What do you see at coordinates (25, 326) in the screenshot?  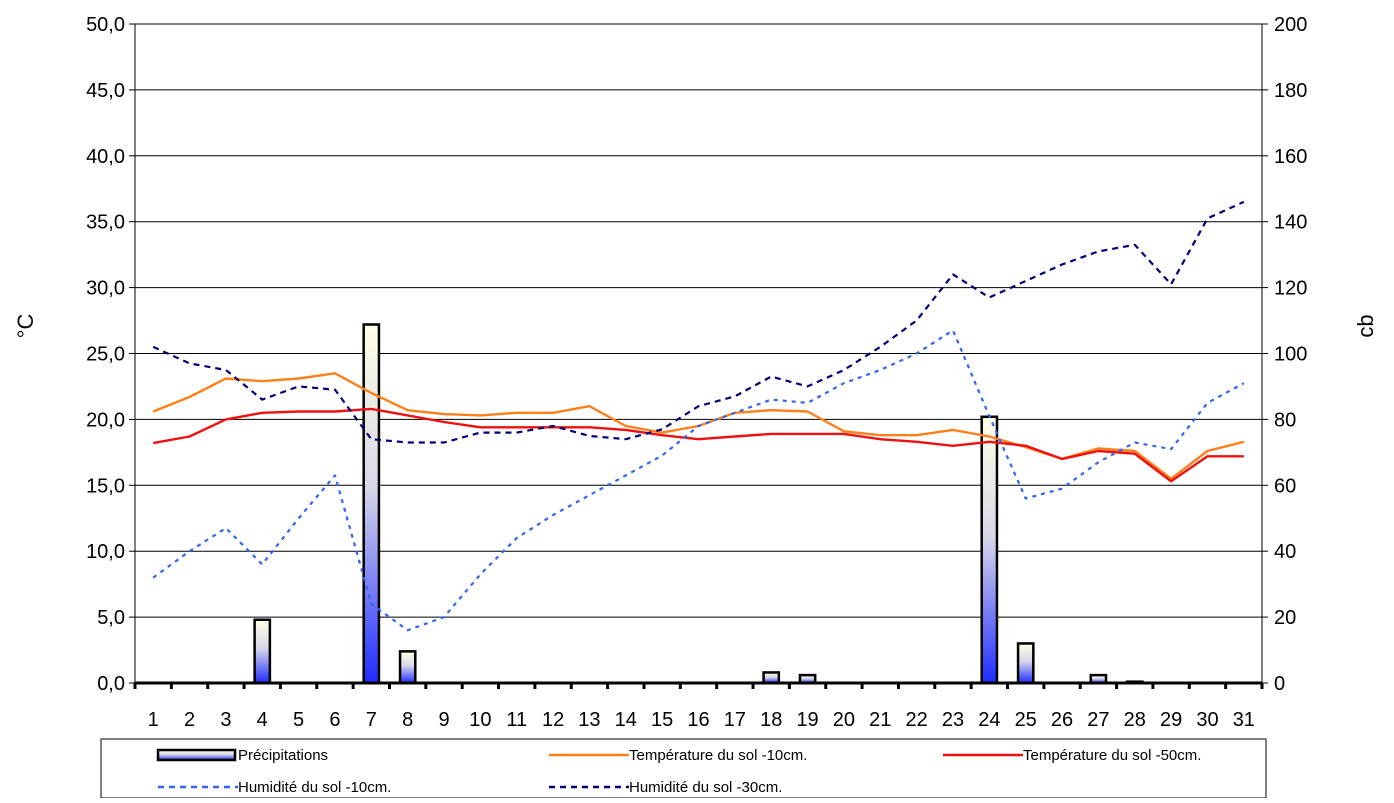 I see `y-axis-title: °C` at bounding box center [25, 326].